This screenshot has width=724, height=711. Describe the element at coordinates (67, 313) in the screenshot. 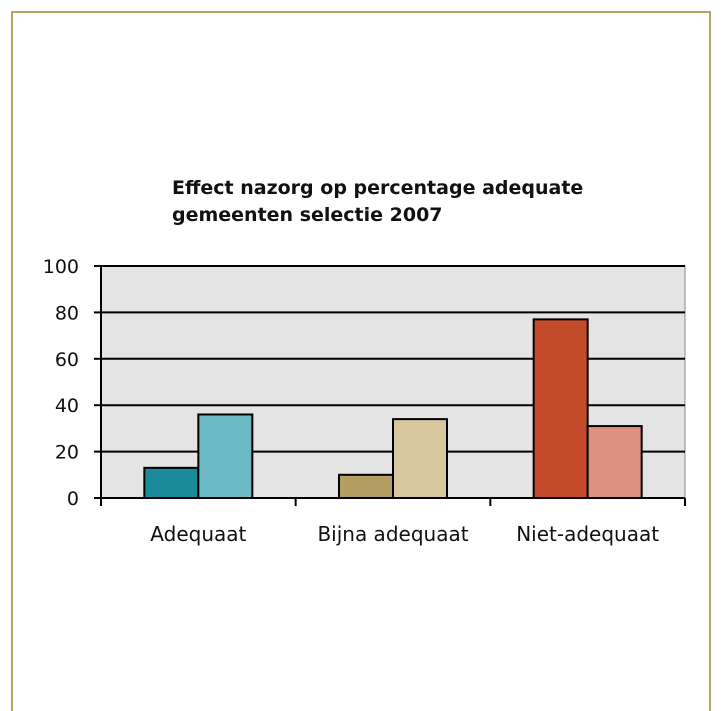

I see `y-tick-label: 80` at that location.